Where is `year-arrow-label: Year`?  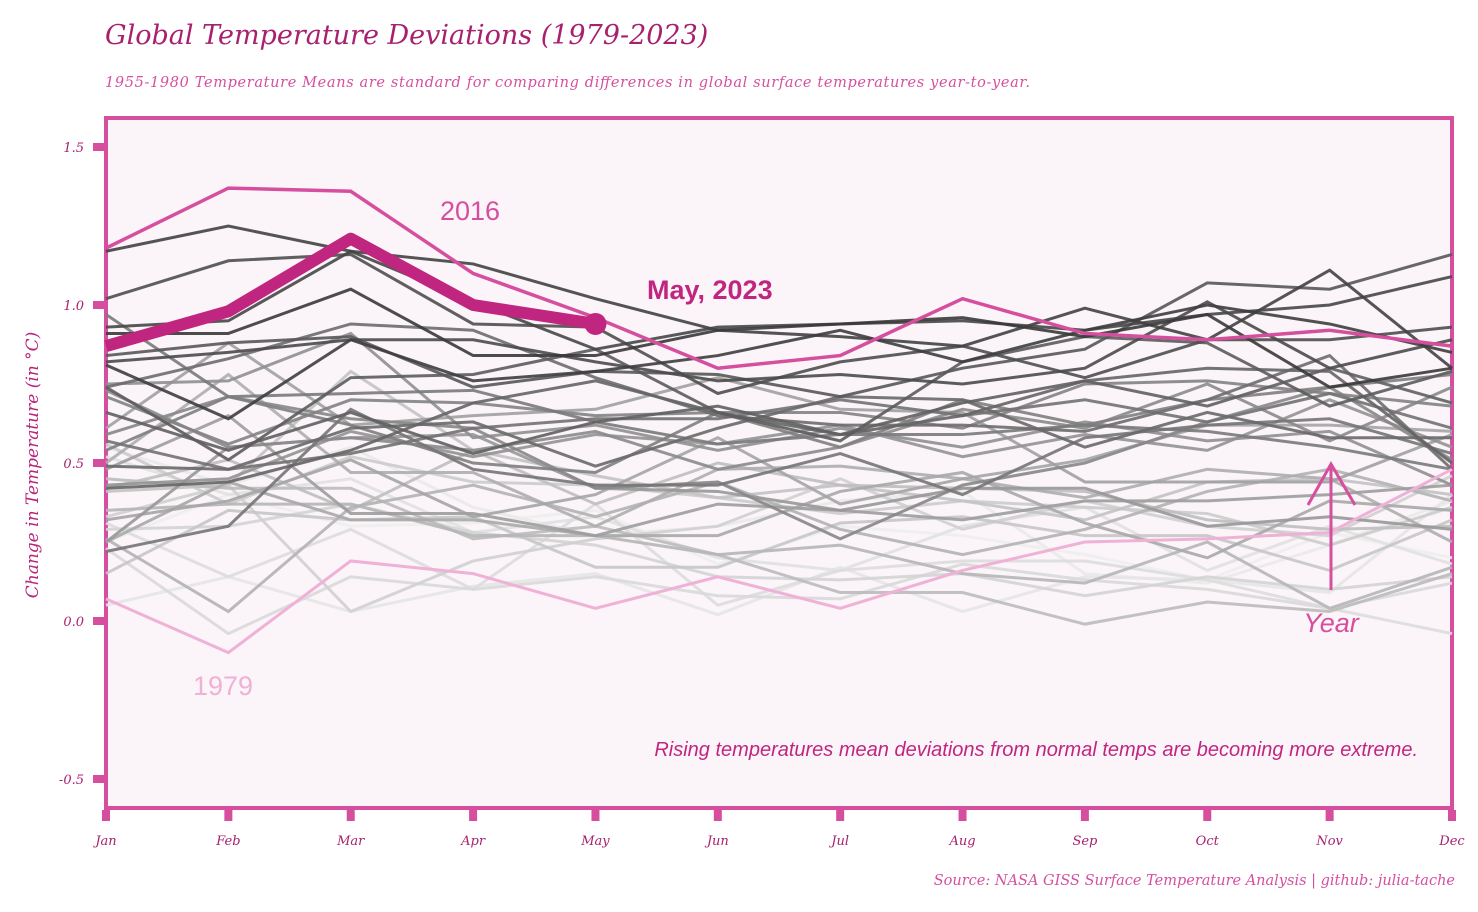 year-arrow-label: Year is located at coordinates (1331, 623).